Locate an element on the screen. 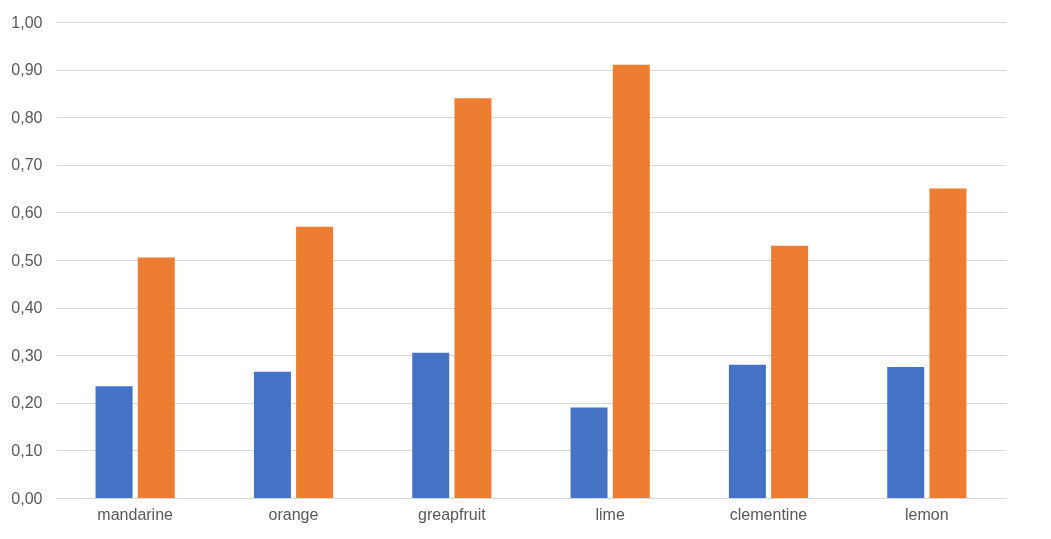 Image resolution: width=1051 pixels, height=539 pixels. x-tick-label: orange is located at coordinates (293, 514).